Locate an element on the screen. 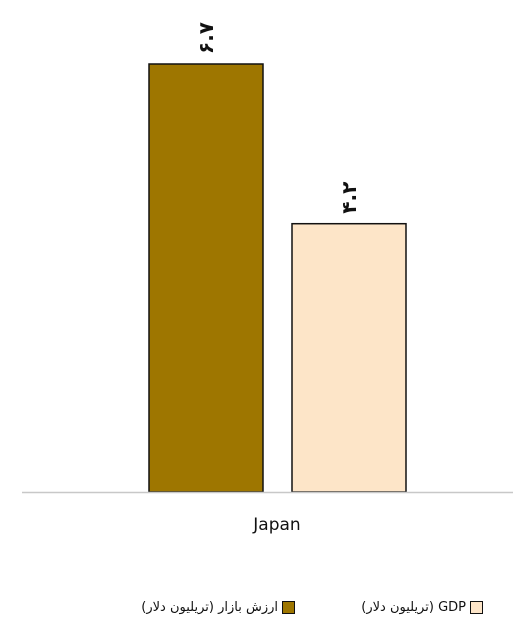 The height and width of the screenshot is (624, 513). category-label: Japan is located at coordinates (276, 525).